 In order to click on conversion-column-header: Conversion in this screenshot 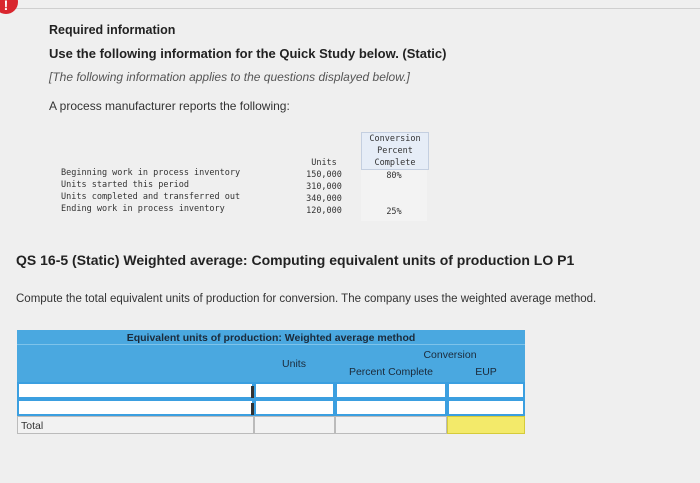, I will do `click(450, 355)`.